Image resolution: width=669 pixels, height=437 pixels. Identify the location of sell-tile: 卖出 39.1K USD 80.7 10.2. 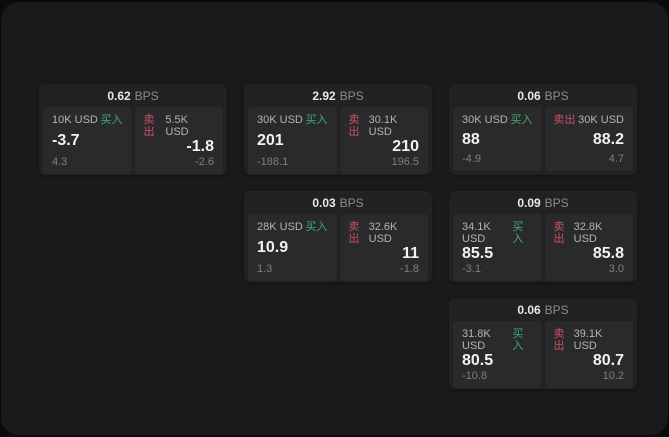
(588, 354).